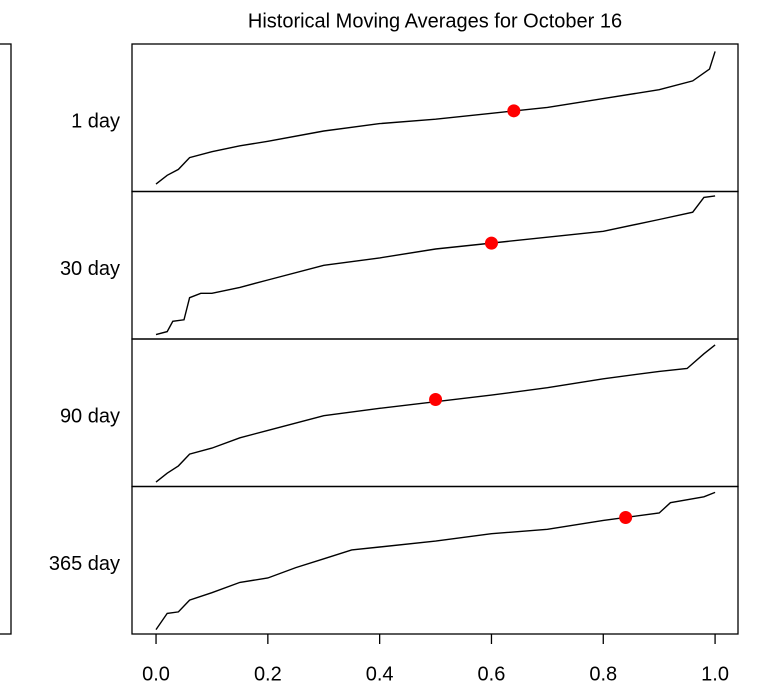 The height and width of the screenshot is (693, 757). What do you see at coordinates (715, 674) in the screenshot?
I see `x-tick-label: 1.0` at bounding box center [715, 674].